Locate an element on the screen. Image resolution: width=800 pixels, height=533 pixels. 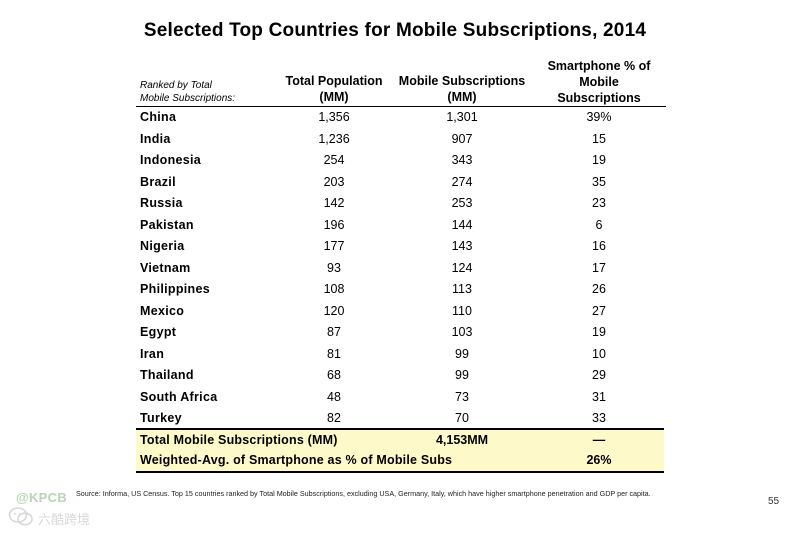
table-row: China 1,356 1,301 39% is located at coordinates (401, 118).